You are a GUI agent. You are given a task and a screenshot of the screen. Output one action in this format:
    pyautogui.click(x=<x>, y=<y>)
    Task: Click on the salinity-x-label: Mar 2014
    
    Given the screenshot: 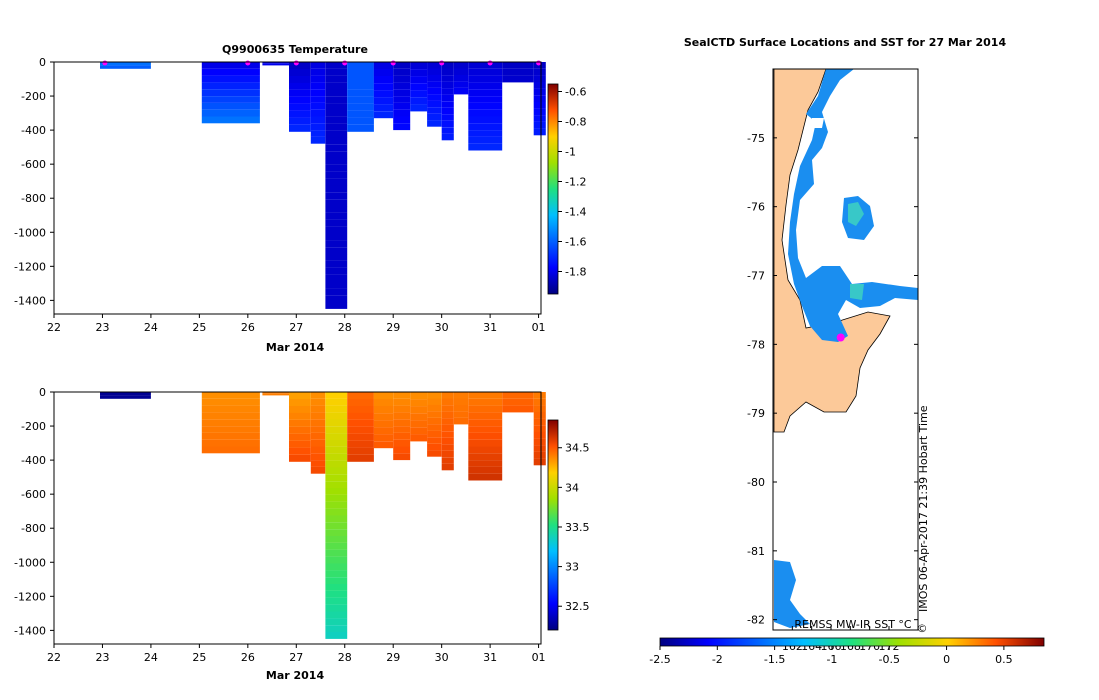 What is the action you would take?
    pyautogui.click(x=295, y=675)
    